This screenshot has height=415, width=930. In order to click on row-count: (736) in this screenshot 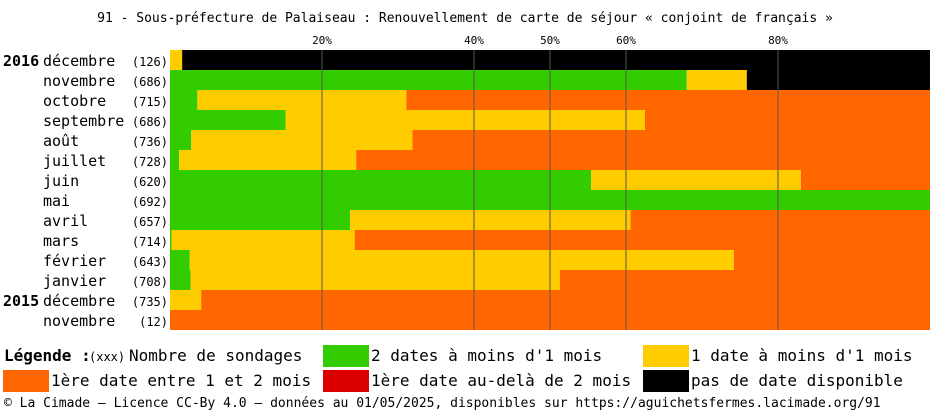, I will do `click(150, 142)`.